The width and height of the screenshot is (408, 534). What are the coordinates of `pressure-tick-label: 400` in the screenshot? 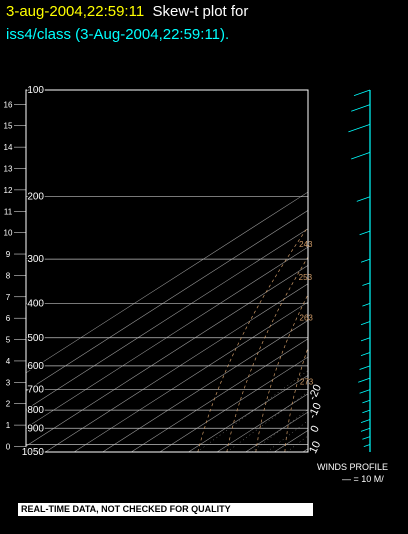 It's located at (35, 303).